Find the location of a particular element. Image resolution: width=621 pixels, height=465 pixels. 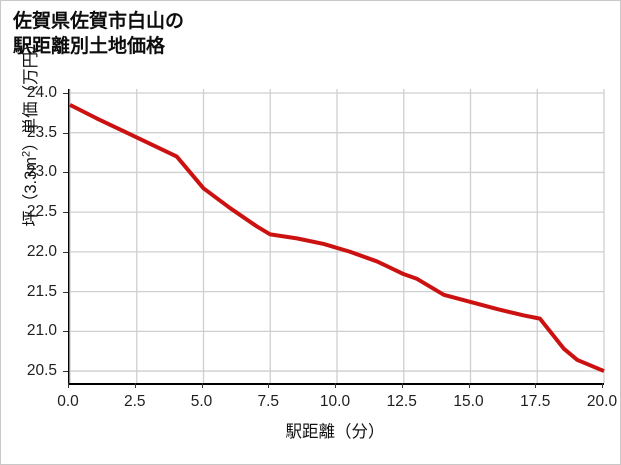

x-tick-label: 12.5 is located at coordinates (401, 401).